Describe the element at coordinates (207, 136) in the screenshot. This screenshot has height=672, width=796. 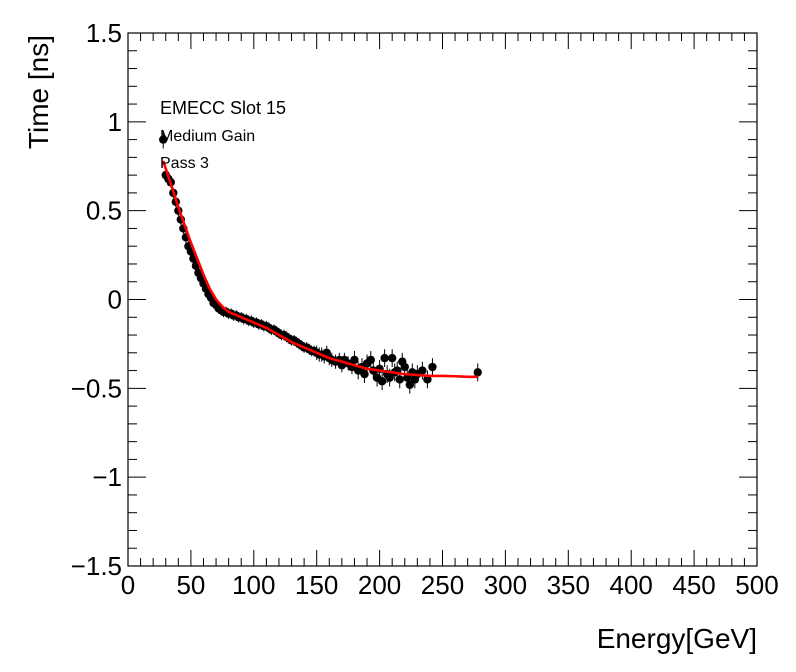
I see `annotation-gain: Medium Gain` at that location.